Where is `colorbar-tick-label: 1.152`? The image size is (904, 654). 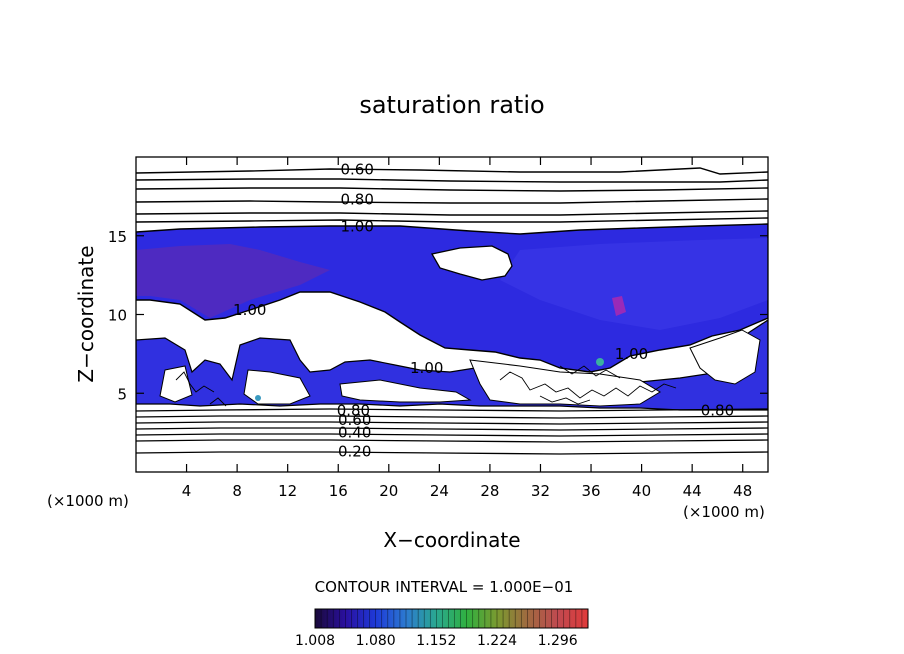 colorbar-tick-label: 1.152 is located at coordinates (436, 641).